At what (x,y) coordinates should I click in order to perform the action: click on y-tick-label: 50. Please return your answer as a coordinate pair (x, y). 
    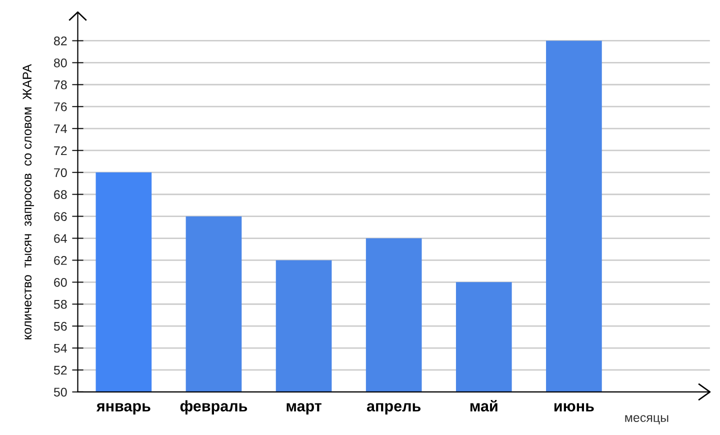
    Looking at the image, I should click on (60, 392).